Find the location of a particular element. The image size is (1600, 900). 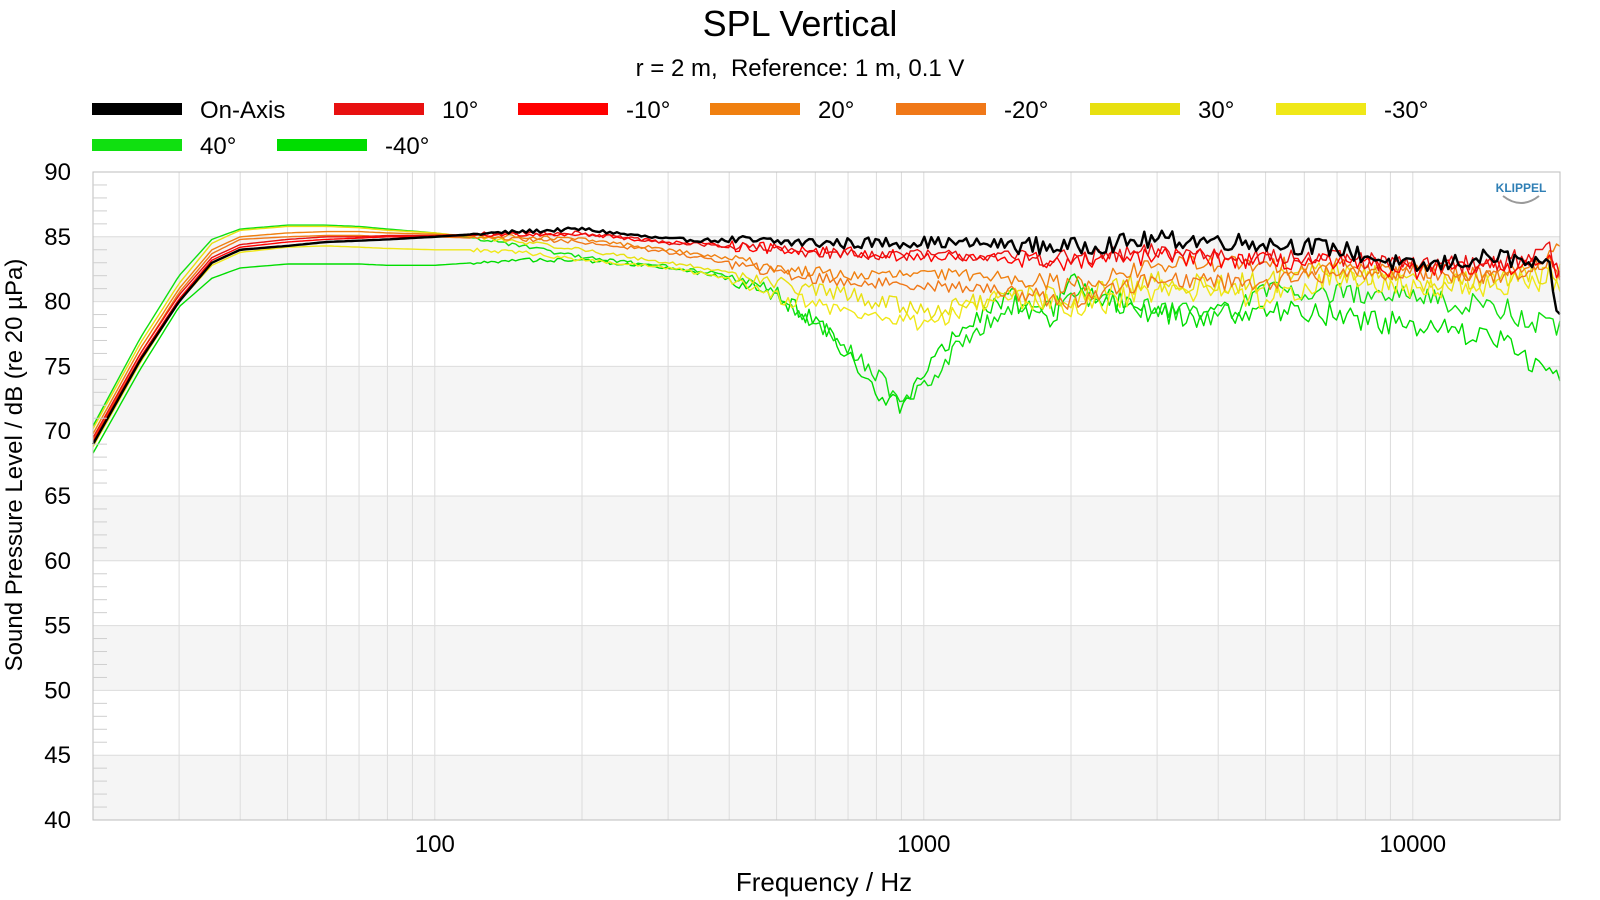

y-tick-label: 60 is located at coordinates (57, 561).